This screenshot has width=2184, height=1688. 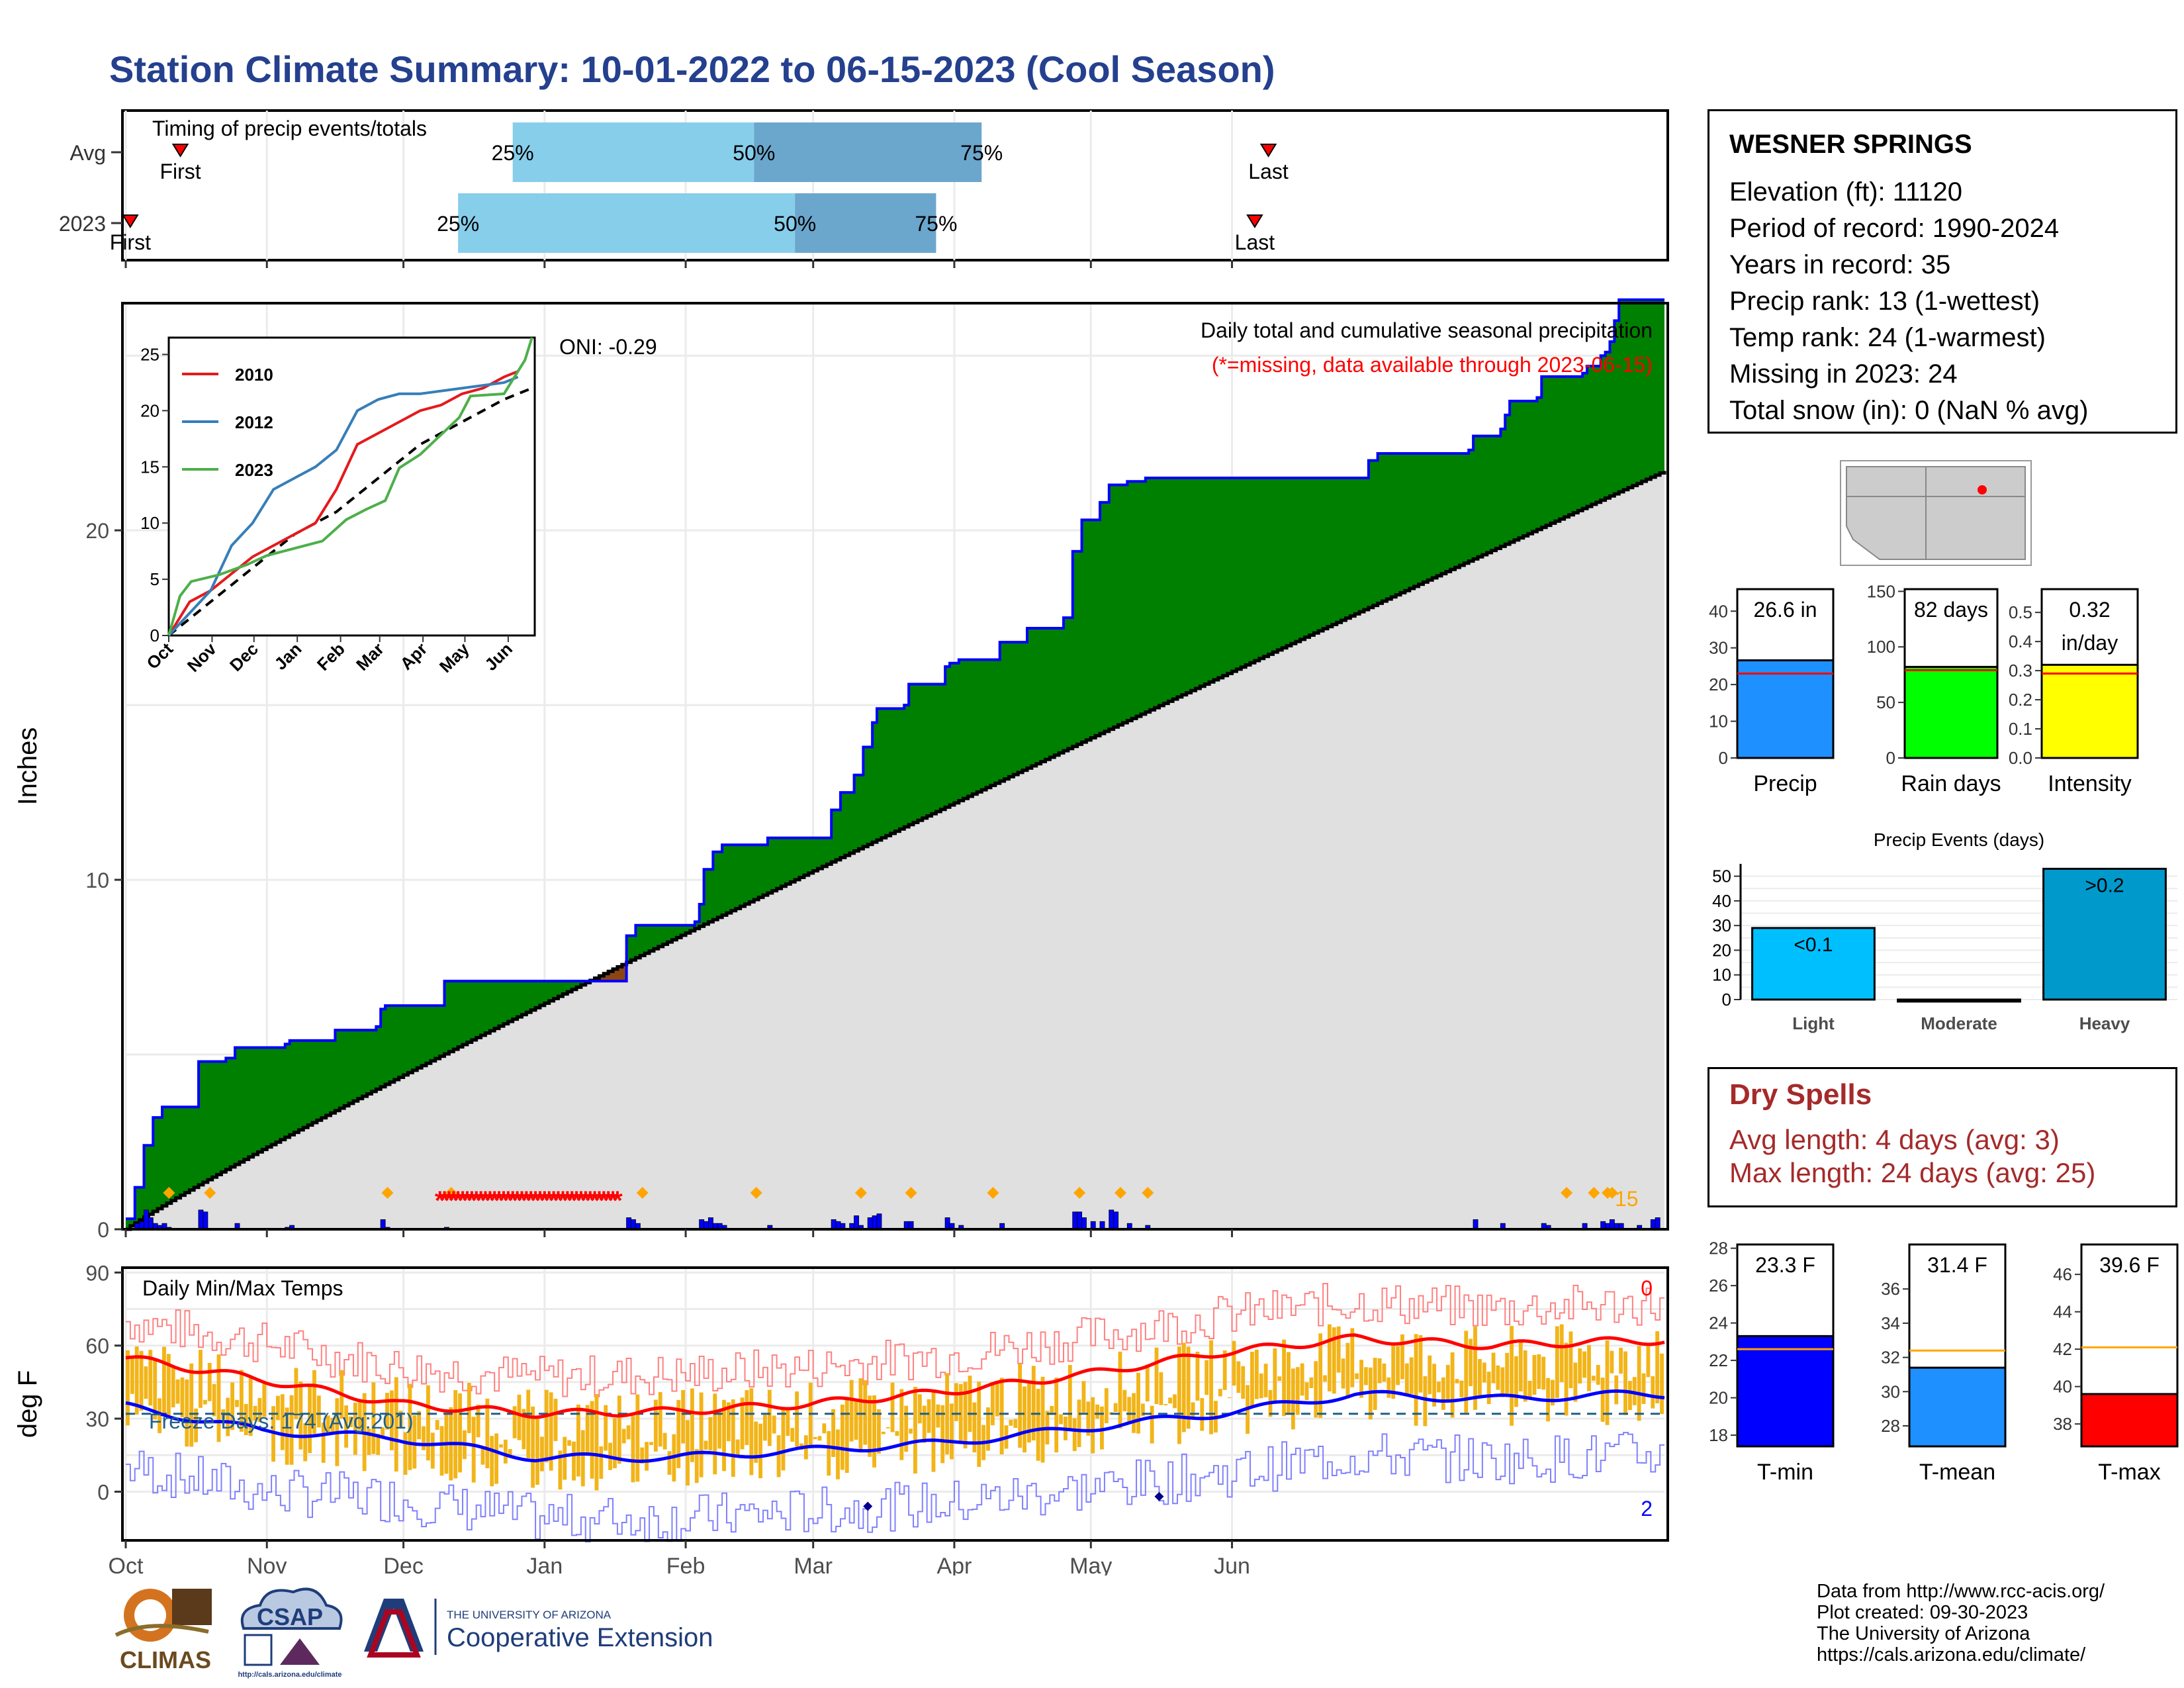 What do you see at coordinates (1232, 1564) in the screenshot?
I see `month-label: Jun` at bounding box center [1232, 1564].